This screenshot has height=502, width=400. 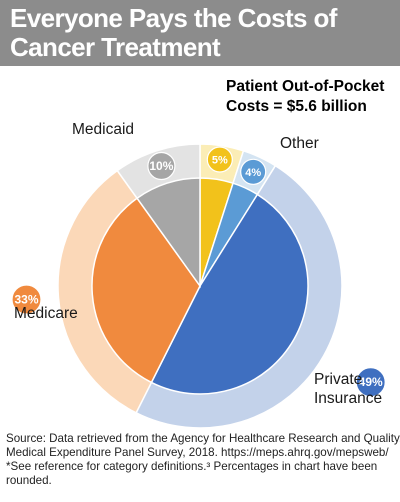 I want to click on badge-medicaid, so click(x=161, y=166).